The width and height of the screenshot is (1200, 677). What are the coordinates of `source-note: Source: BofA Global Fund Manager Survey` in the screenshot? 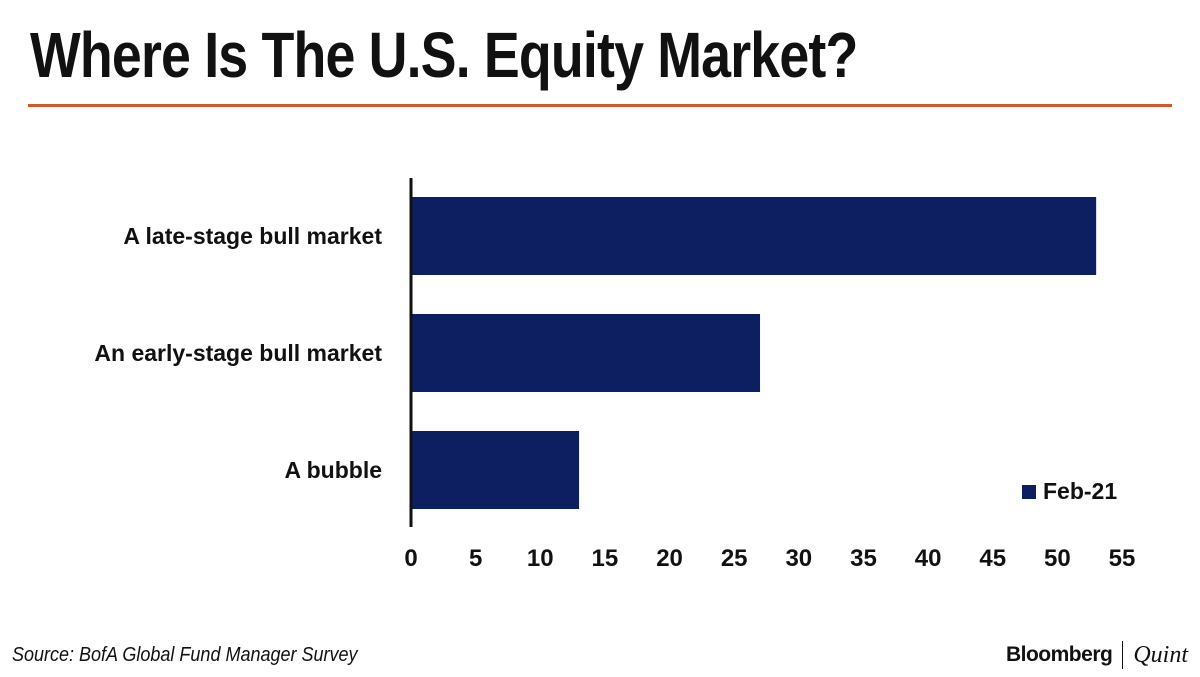 It's located at (185, 655).